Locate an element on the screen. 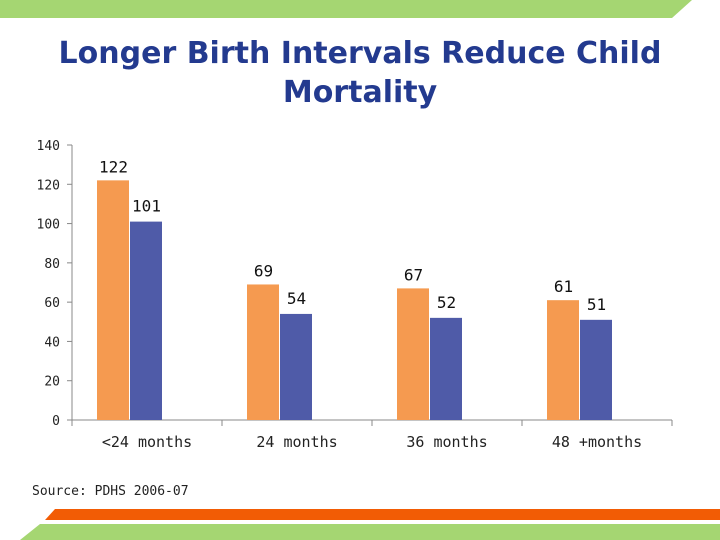 This screenshot has height=540, width=720. y-tick-label: 20 is located at coordinates (52, 382).